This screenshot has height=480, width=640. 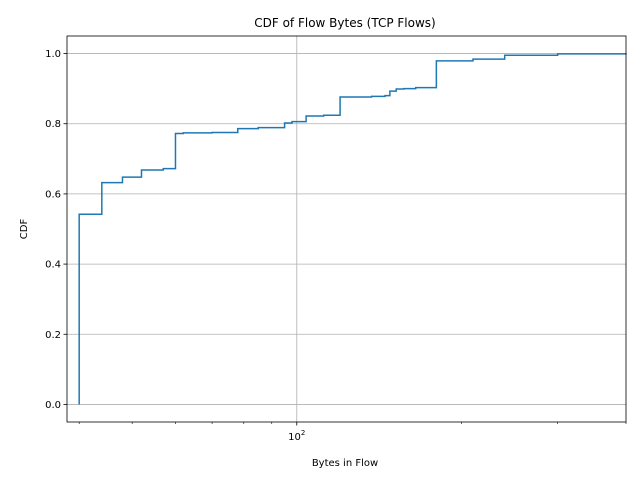 I want to click on y-axis-ticks: 0.0 0.2 0.4 0.6 0.8 1.0, so click(x=56, y=230).